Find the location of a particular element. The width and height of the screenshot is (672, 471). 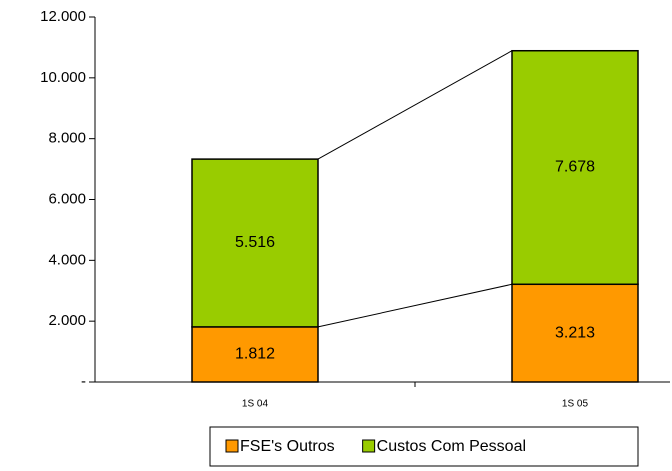

y-tick-label: 4.000 is located at coordinates (67, 259).